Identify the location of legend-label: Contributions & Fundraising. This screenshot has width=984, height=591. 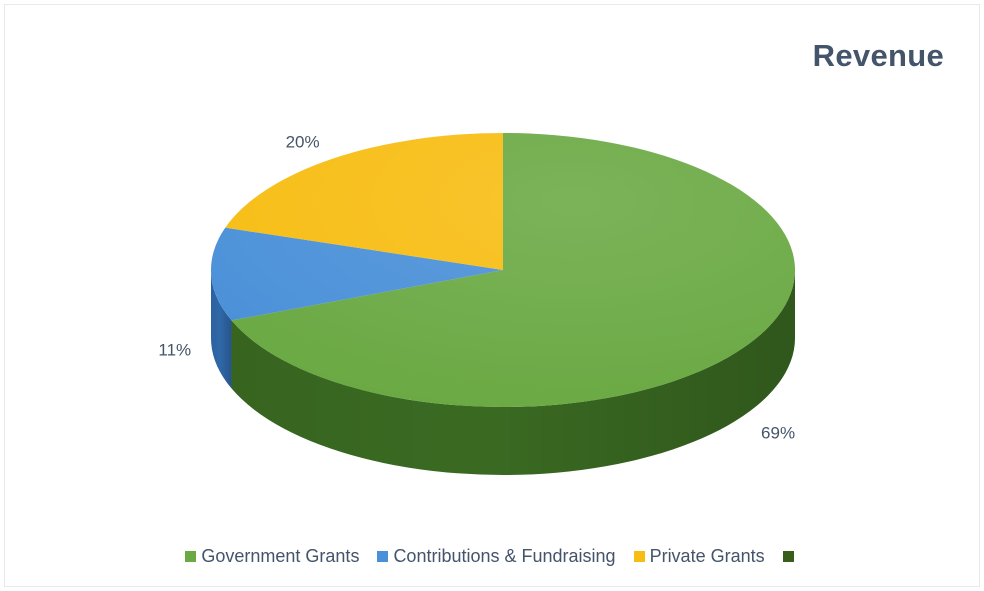
(504, 556).